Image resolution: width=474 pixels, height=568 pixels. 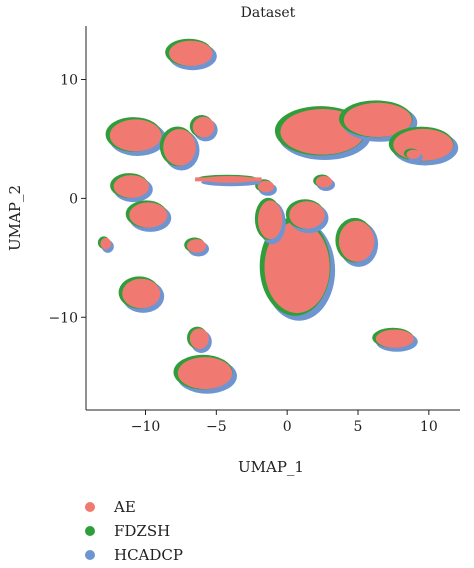 What do you see at coordinates (394, 338) in the screenshot?
I see `cluster-22-ae-points` at bounding box center [394, 338].